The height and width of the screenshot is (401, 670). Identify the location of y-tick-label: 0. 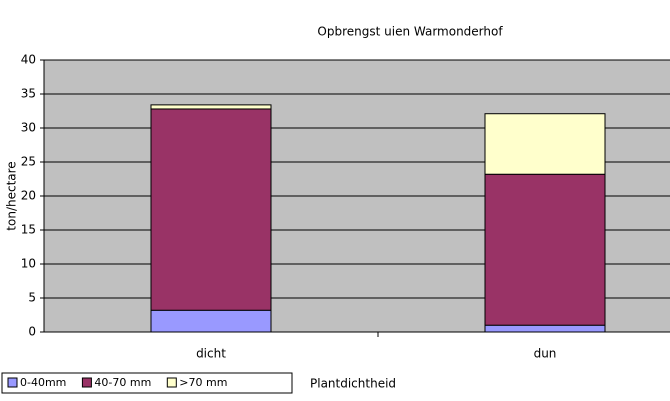
(32, 332).